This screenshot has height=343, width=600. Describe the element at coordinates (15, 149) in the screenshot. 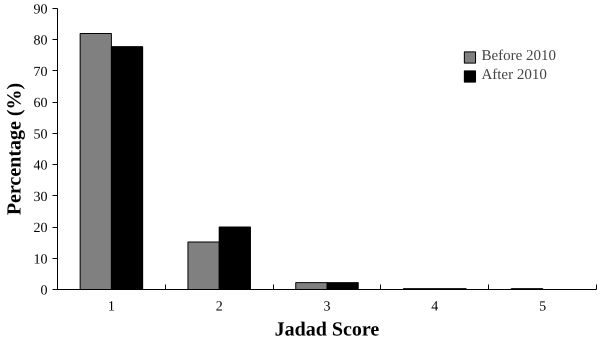

I see `y-axis-title: Percentage (%)` at that location.